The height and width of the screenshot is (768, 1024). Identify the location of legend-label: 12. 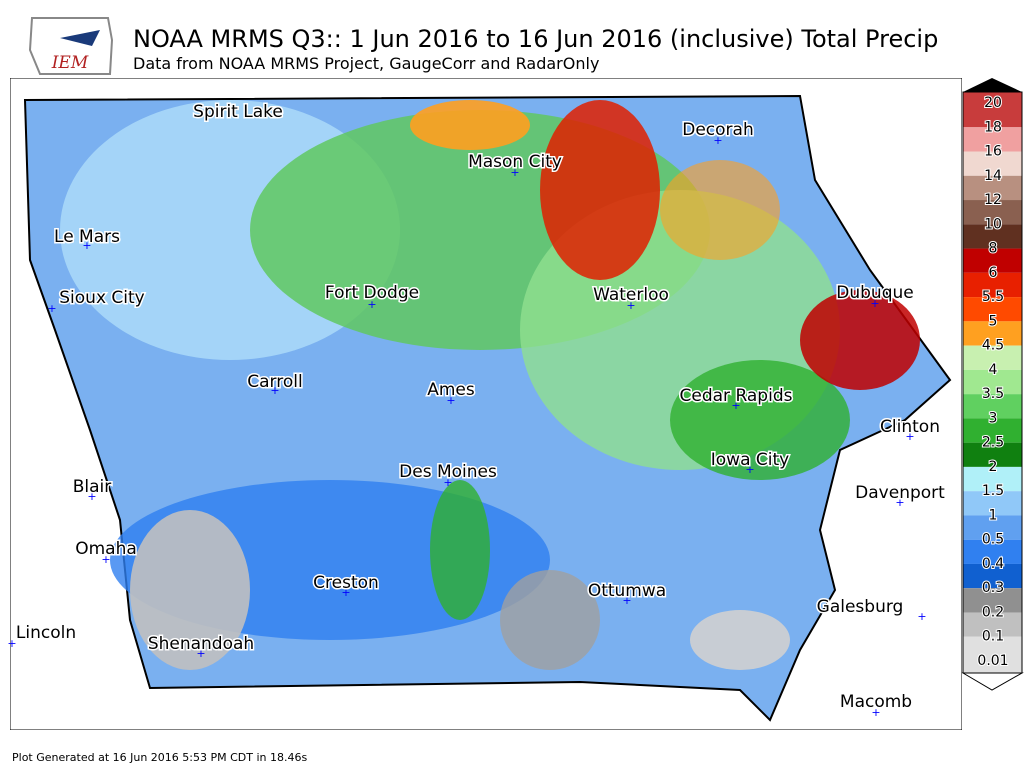
(993, 200).